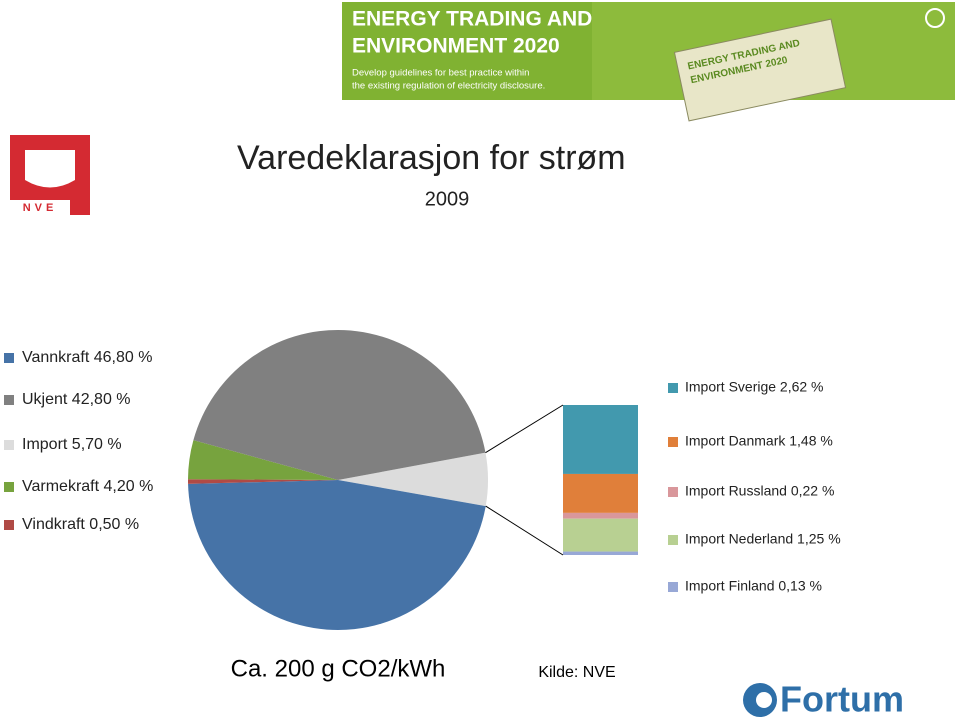 This screenshot has width=960, height=726. I want to click on legend-label: Import Sverige 2,62 %, so click(754, 387).